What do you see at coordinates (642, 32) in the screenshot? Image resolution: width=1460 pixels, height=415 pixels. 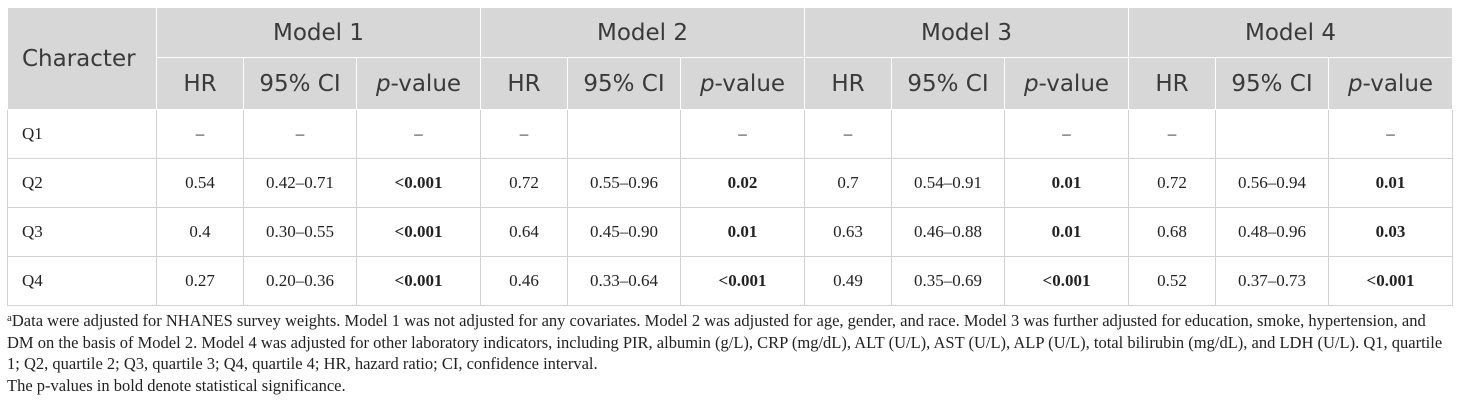 I see `model-2-header: Model 2` at bounding box center [642, 32].